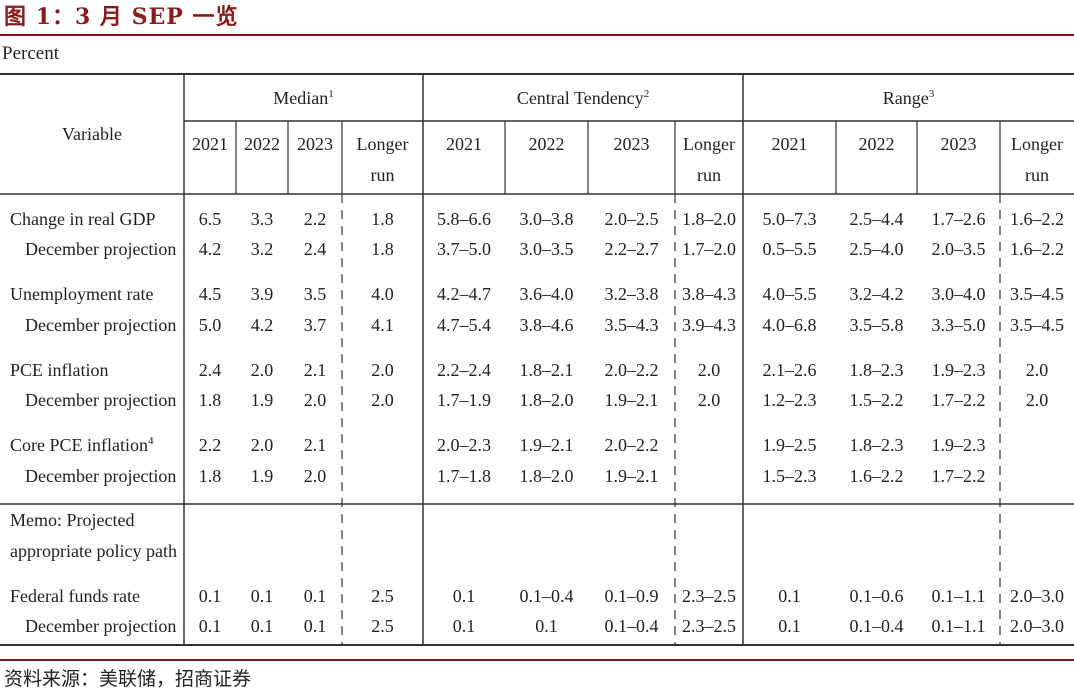 This screenshot has height=691, width=1074. I want to click on group-header-footnote: 3, so click(932, 94).